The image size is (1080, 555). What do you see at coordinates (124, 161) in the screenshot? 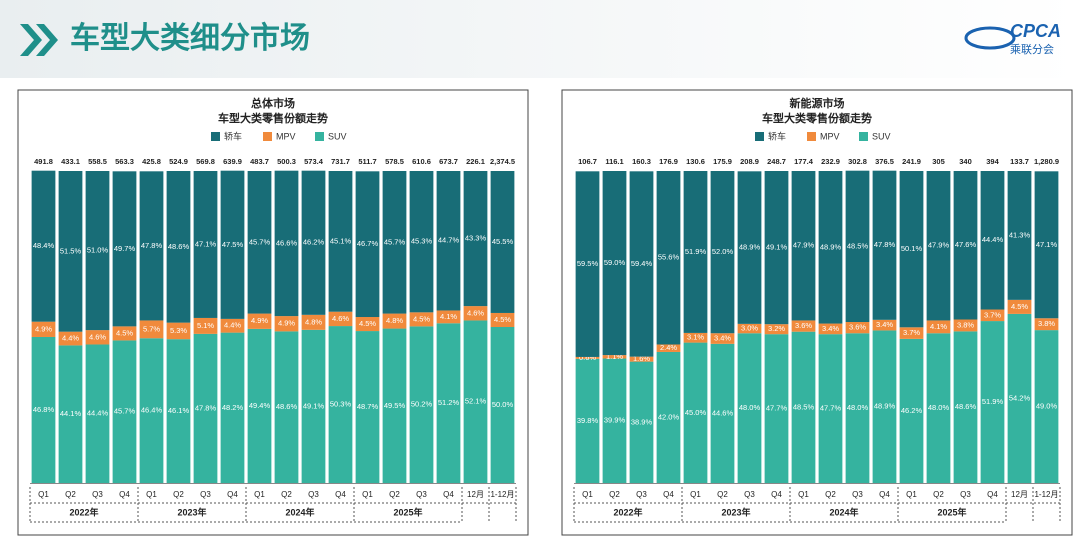
I see `total-label: 563.3` at bounding box center [124, 161].